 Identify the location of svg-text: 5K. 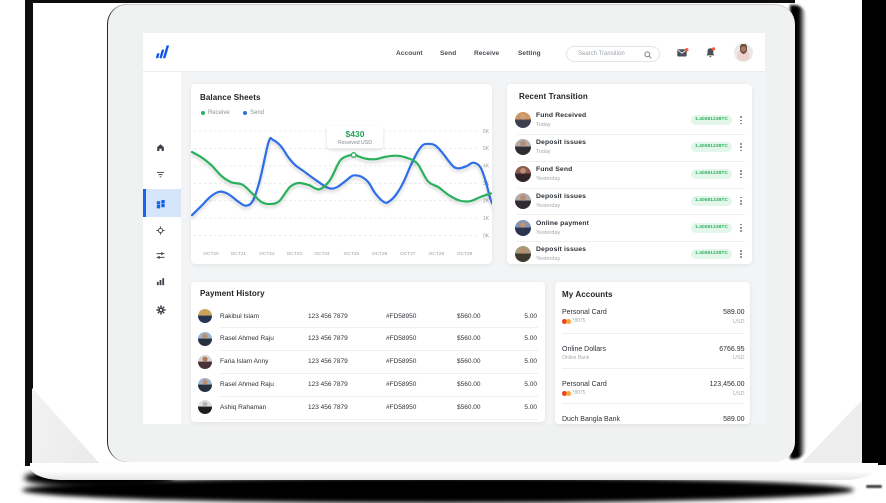
(486, 149).